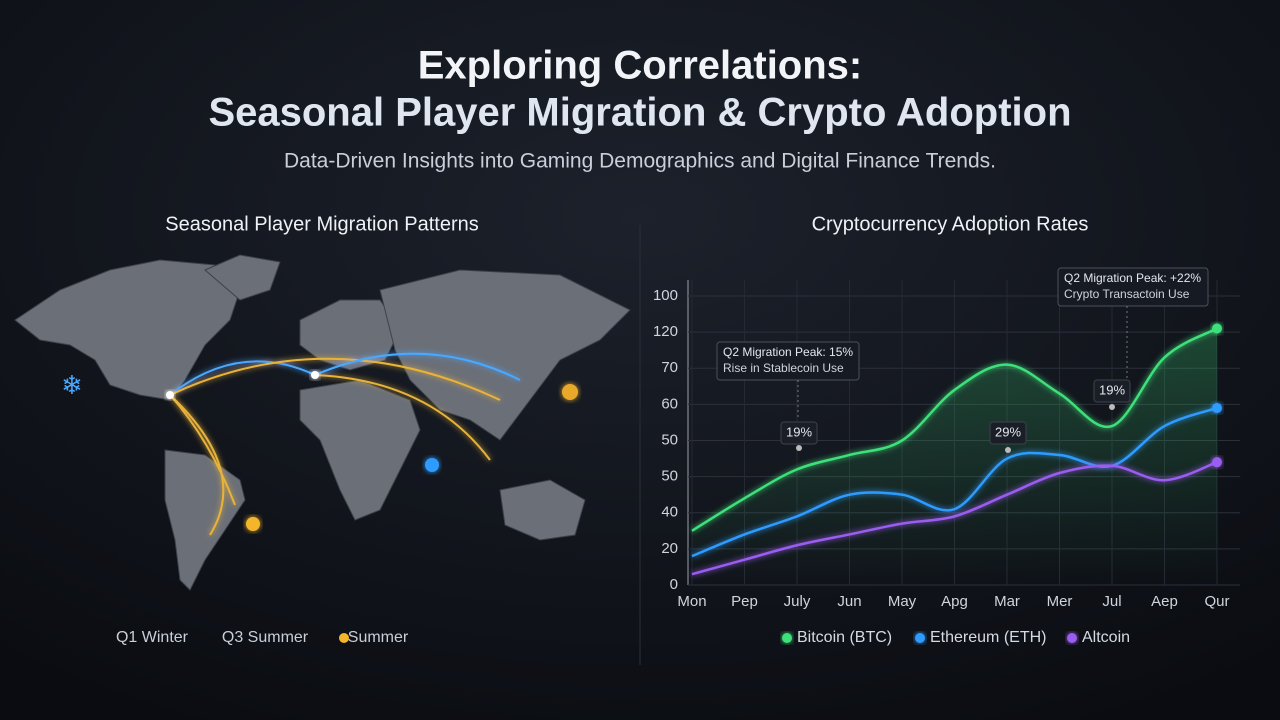 This screenshot has height=720, width=1280. I want to click on y-tick-label: 120, so click(665, 331).